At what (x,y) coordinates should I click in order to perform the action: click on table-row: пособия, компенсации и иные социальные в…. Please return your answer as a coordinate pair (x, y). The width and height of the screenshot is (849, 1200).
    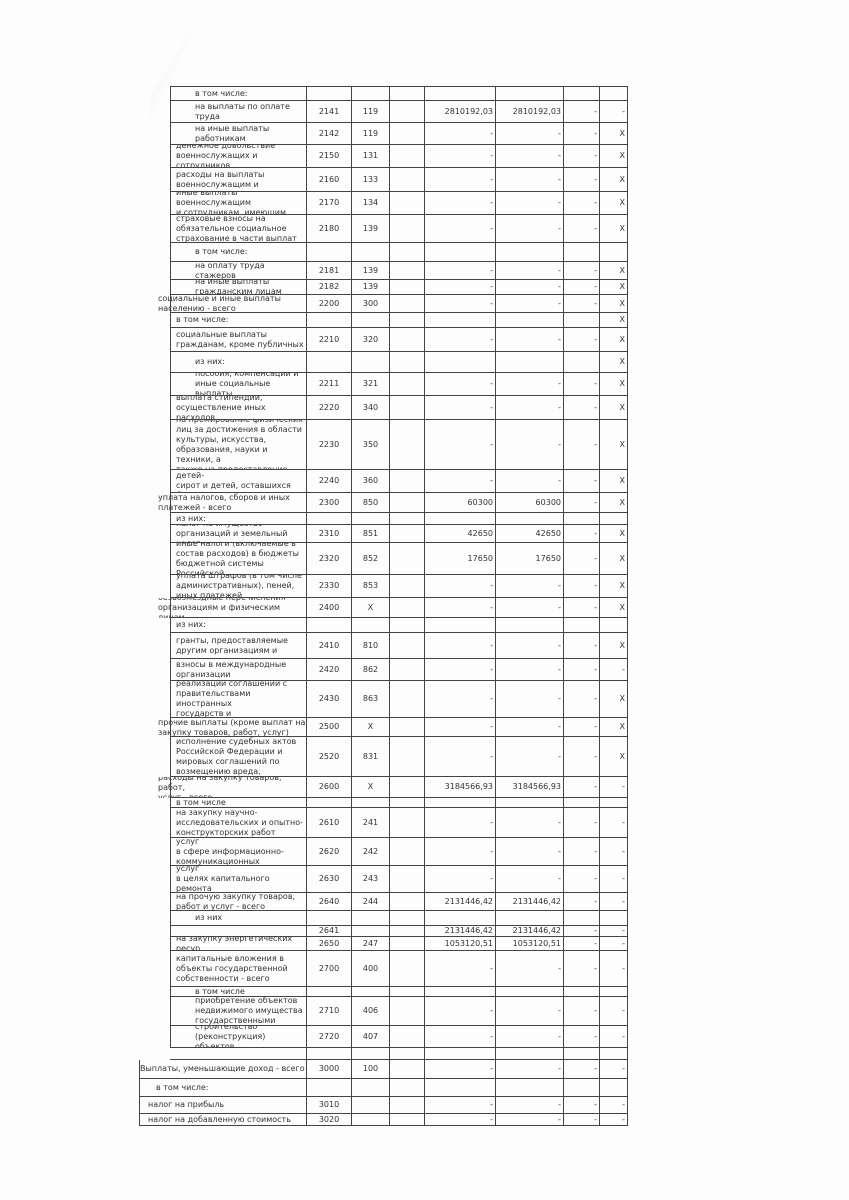
    Looking at the image, I should click on (424, 384).